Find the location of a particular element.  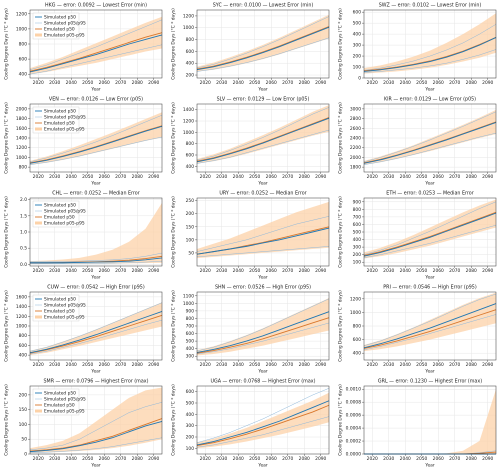

panel-title: SLV — error: 0.0129 — Low Error (p05) is located at coordinates (263, 100).